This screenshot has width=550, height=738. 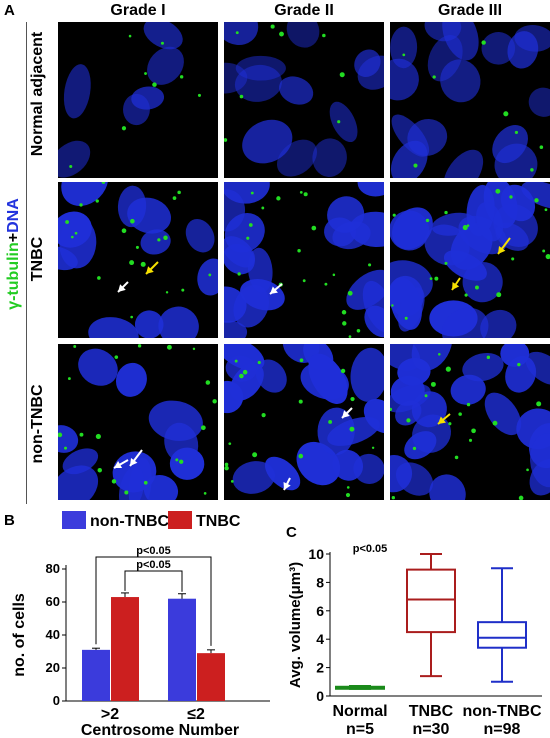 I want to click on legend-swatch, so click(x=180, y=520).